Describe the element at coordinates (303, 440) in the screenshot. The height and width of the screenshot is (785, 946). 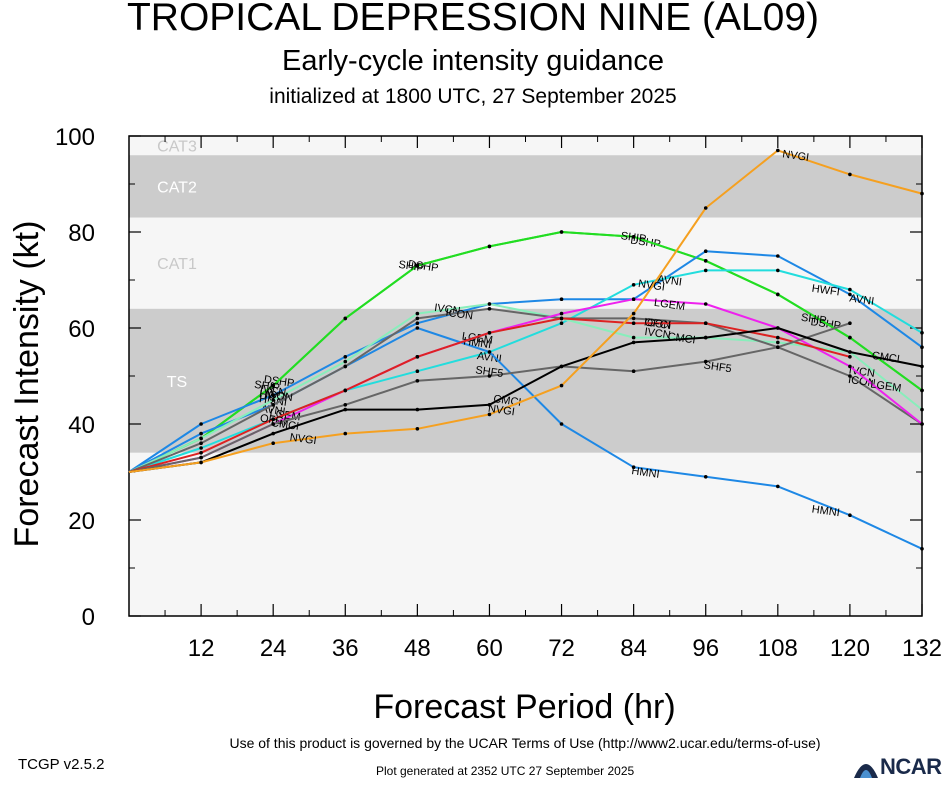
I see `series-label-nvgi: NVGI` at that location.